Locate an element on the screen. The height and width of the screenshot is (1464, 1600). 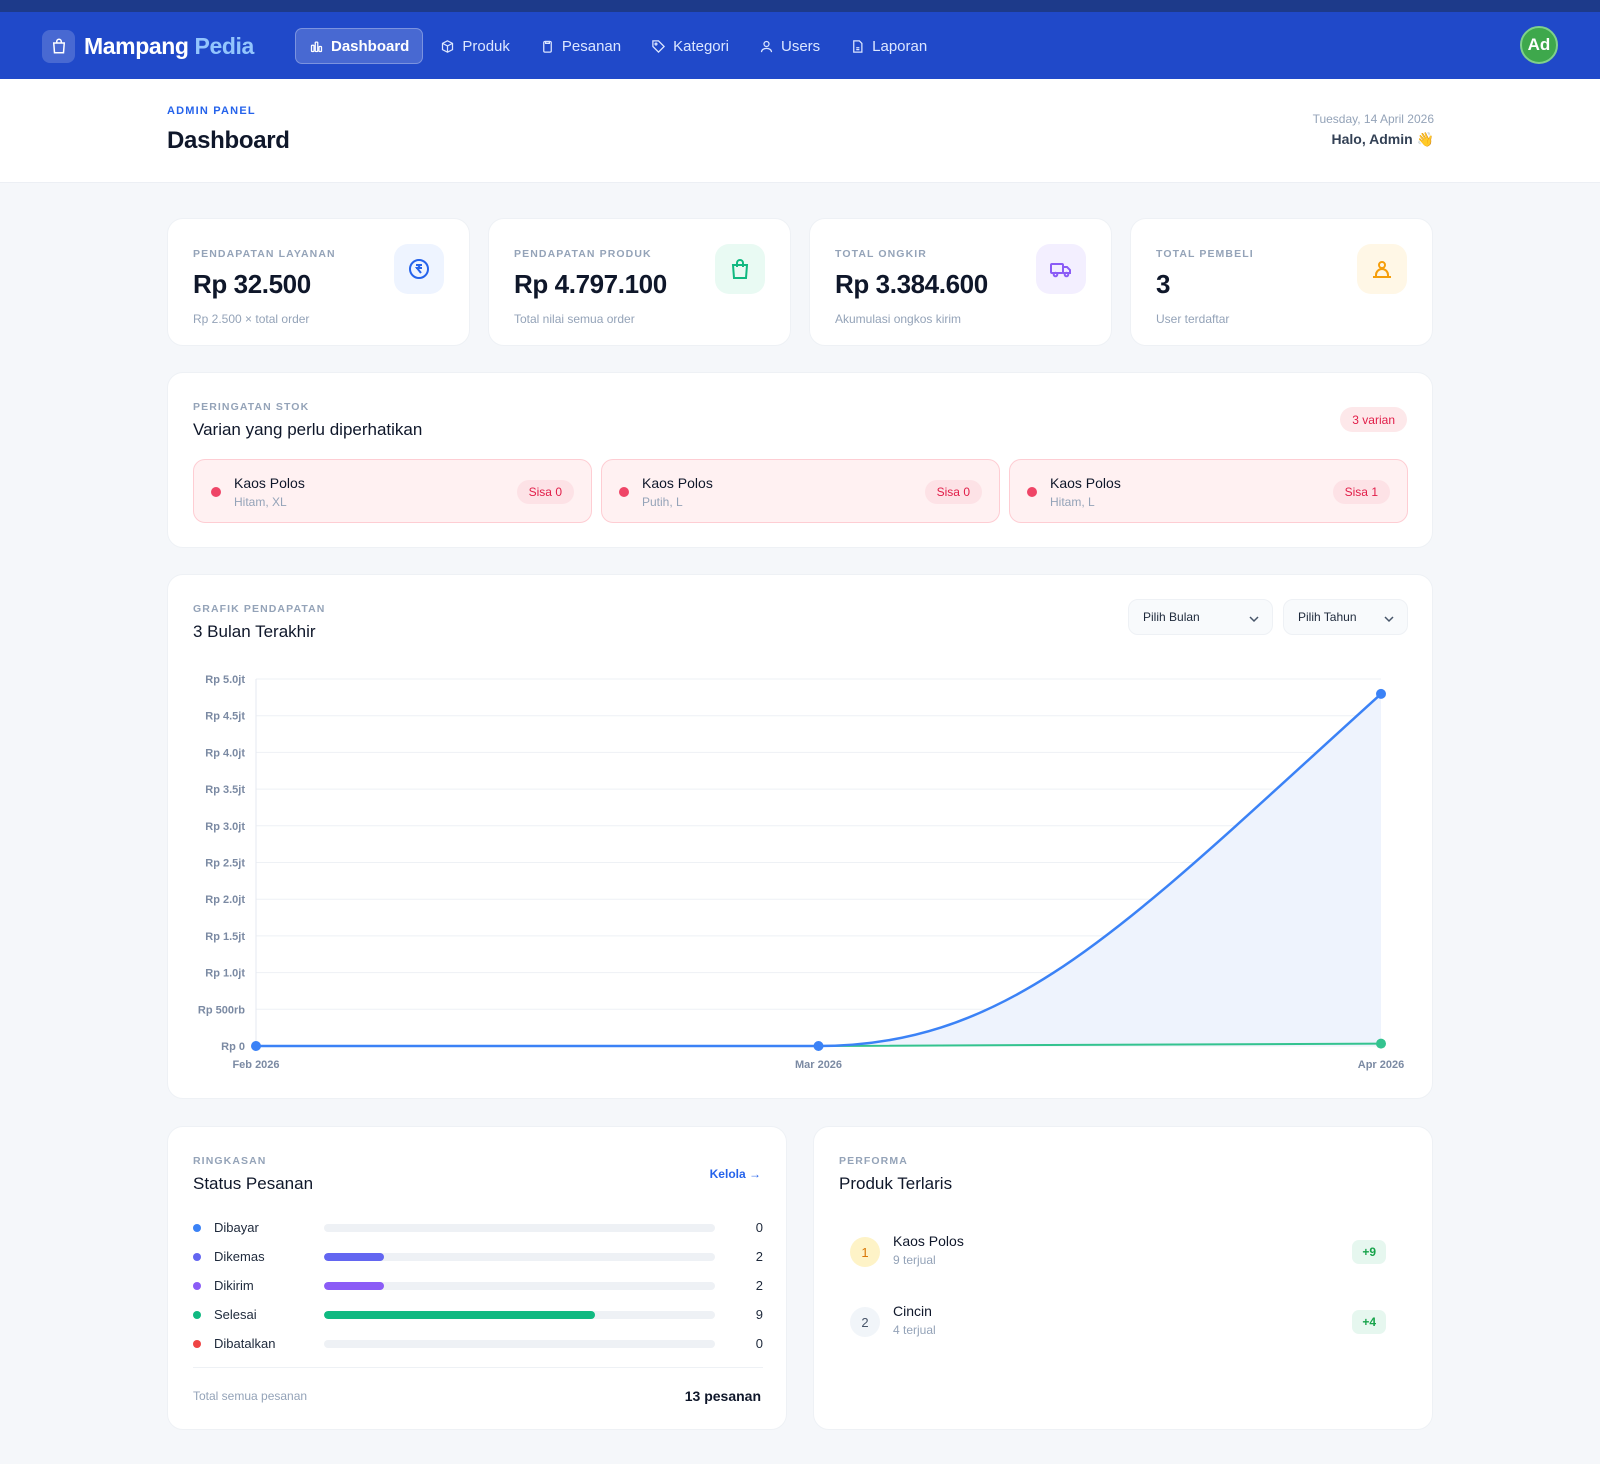
y-tick-label: Rp 1.5jt is located at coordinates (225, 937).